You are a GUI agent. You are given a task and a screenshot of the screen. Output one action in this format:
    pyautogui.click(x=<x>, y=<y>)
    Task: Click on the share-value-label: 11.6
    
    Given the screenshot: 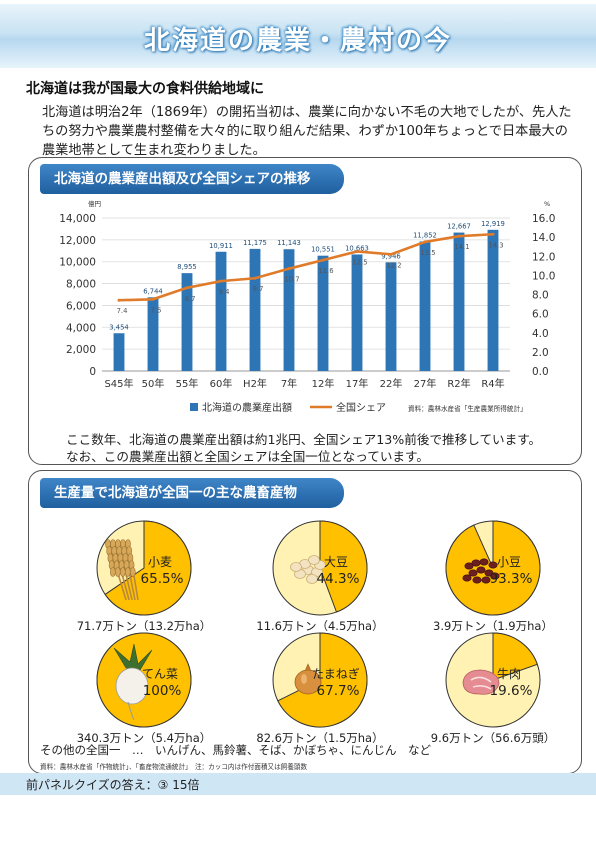 What is the action you would take?
    pyautogui.click(x=325, y=271)
    